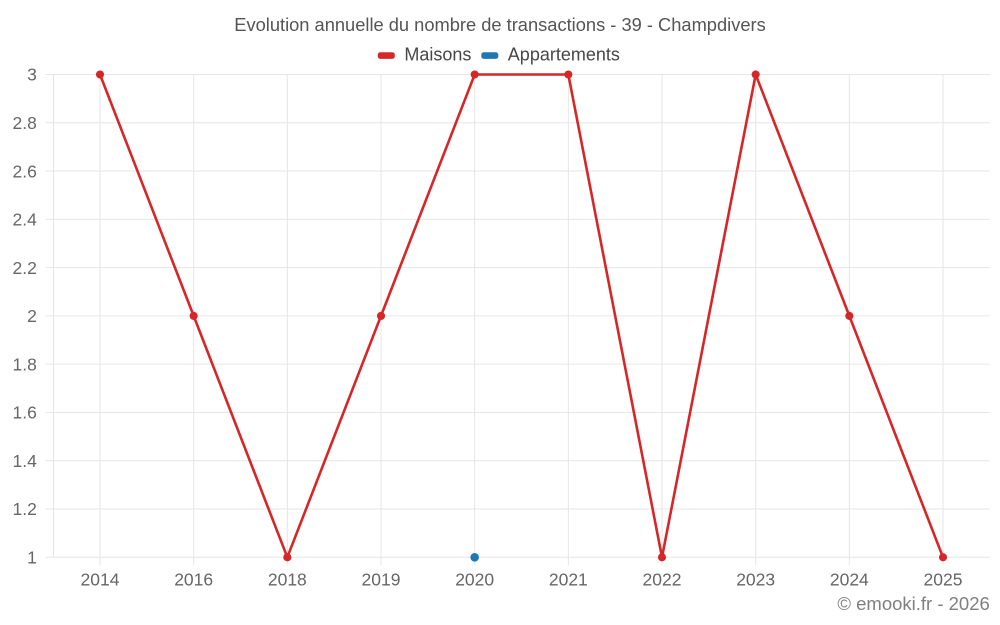 The image size is (1000, 625). What do you see at coordinates (24, 220) in the screenshot?
I see `svg-text: 2.4` at bounding box center [24, 220].